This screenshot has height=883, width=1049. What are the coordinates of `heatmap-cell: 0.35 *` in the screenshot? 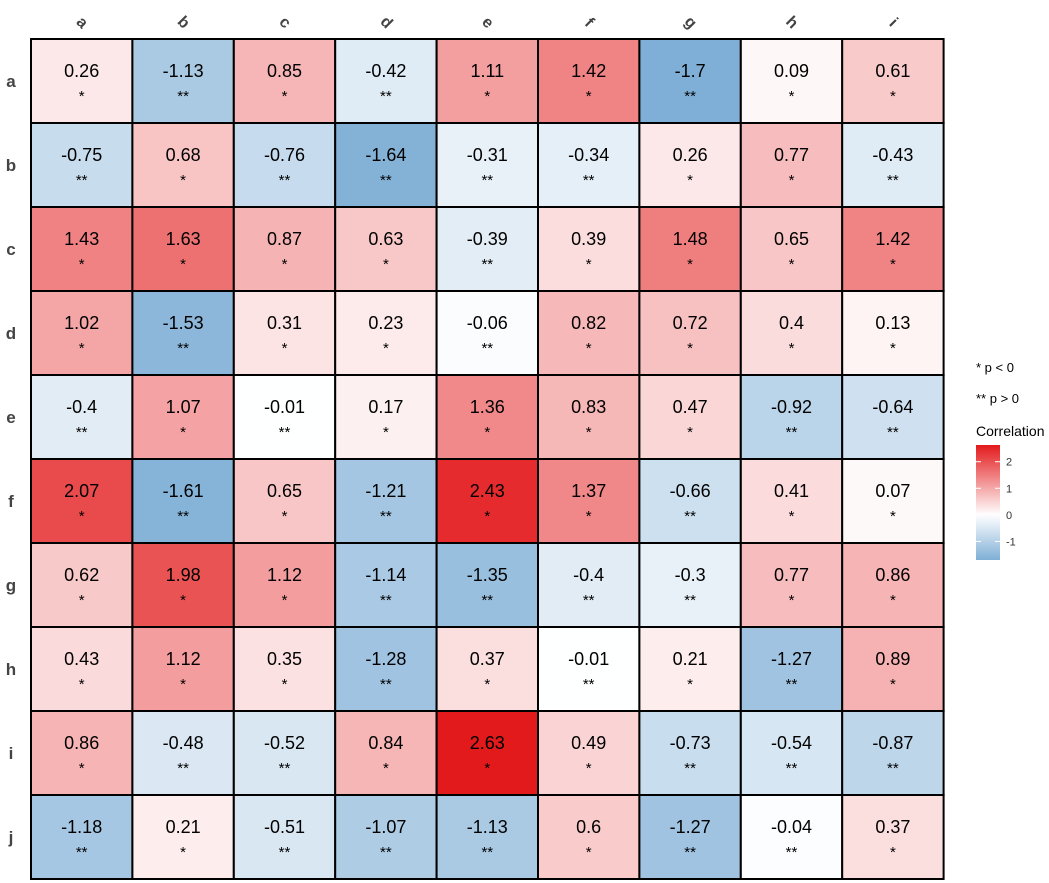 It's located at (284, 669).